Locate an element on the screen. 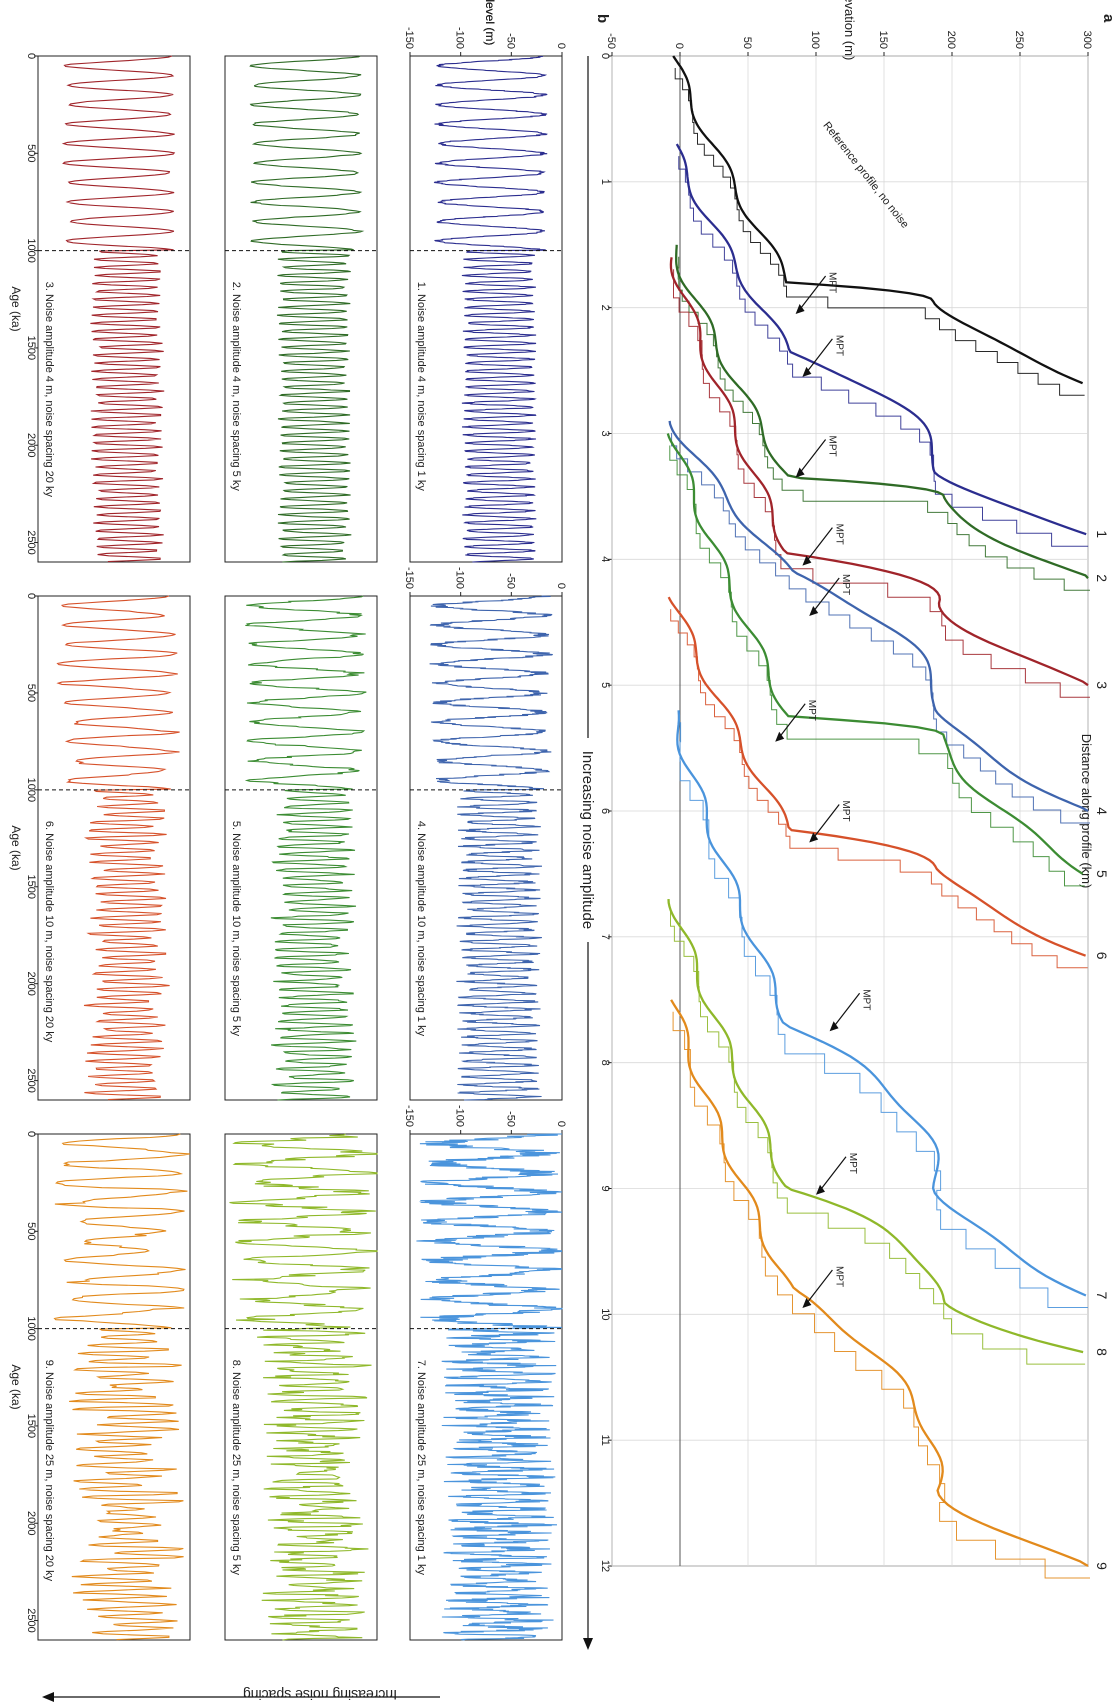 The width and height of the screenshot is (1115, 1707). tick-label-distance: 1 is located at coordinates (605, 182).